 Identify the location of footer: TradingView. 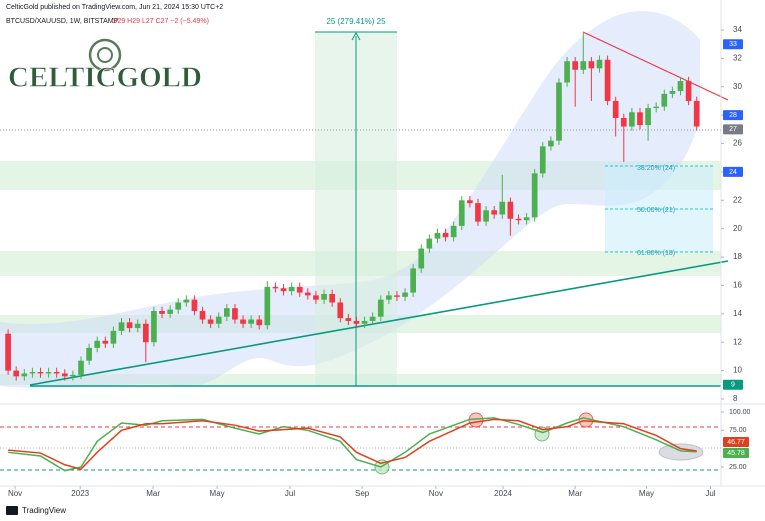
(44, 510).